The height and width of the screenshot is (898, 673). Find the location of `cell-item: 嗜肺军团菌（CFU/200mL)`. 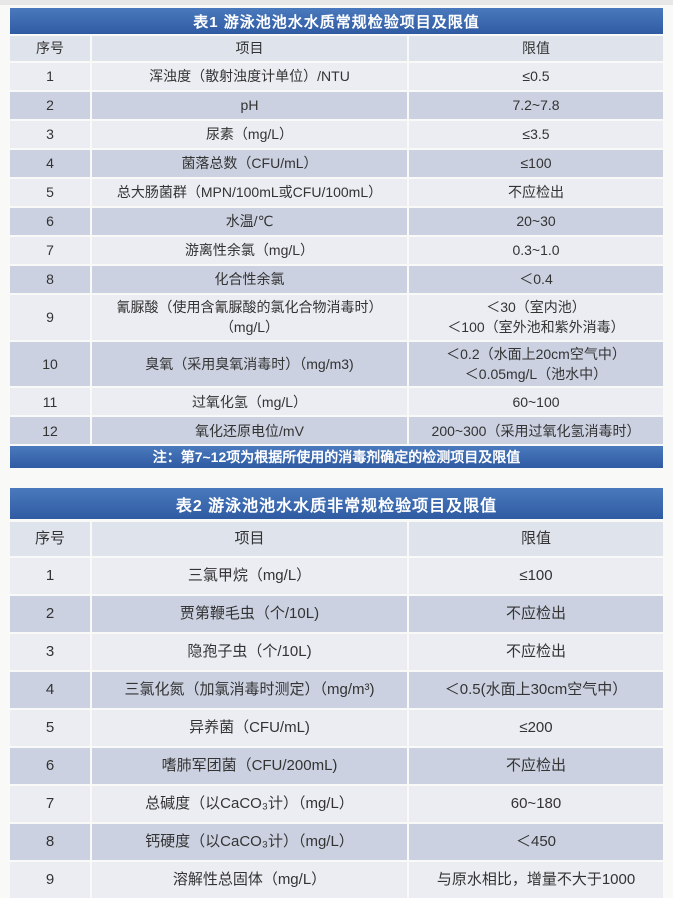

cell-item: 嗜肺军团菌（CFU/200mL) is located at coordinates (249, 766).